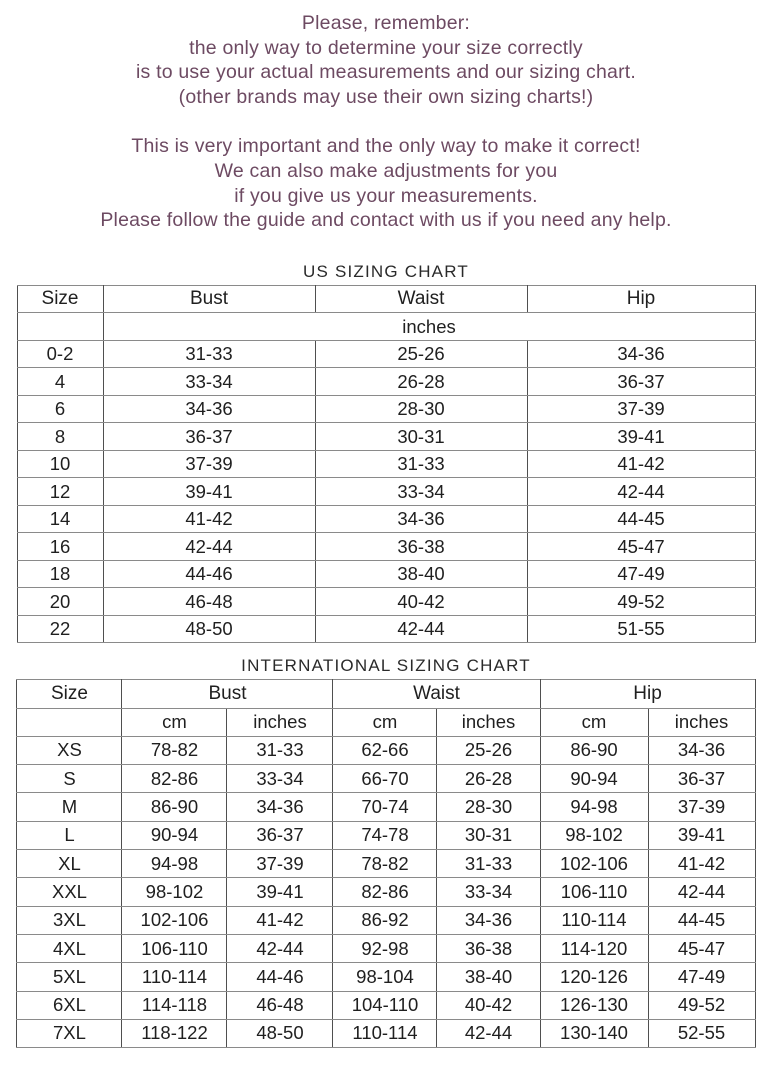 The width and height of the screenshot is (772, 1080). I want to click on value-cell: 34-36, so click(701, 750).